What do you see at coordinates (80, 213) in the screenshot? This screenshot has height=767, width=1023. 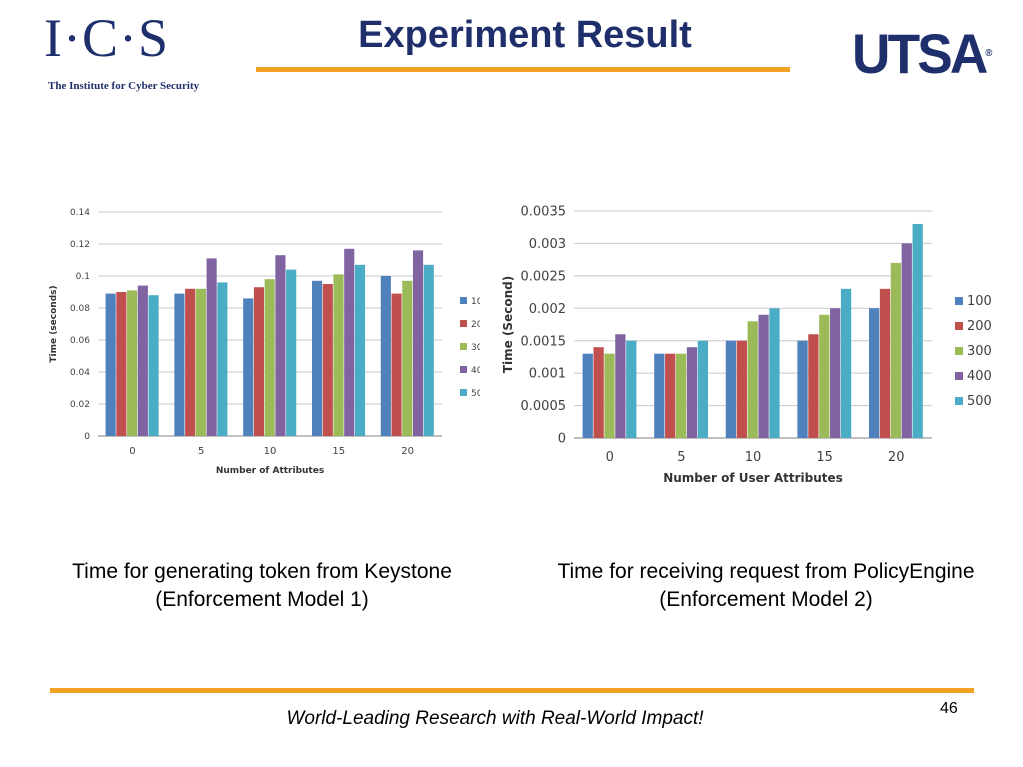 I see `chart1-y-tick-label: 0.14` at bounding box center [80, 213].